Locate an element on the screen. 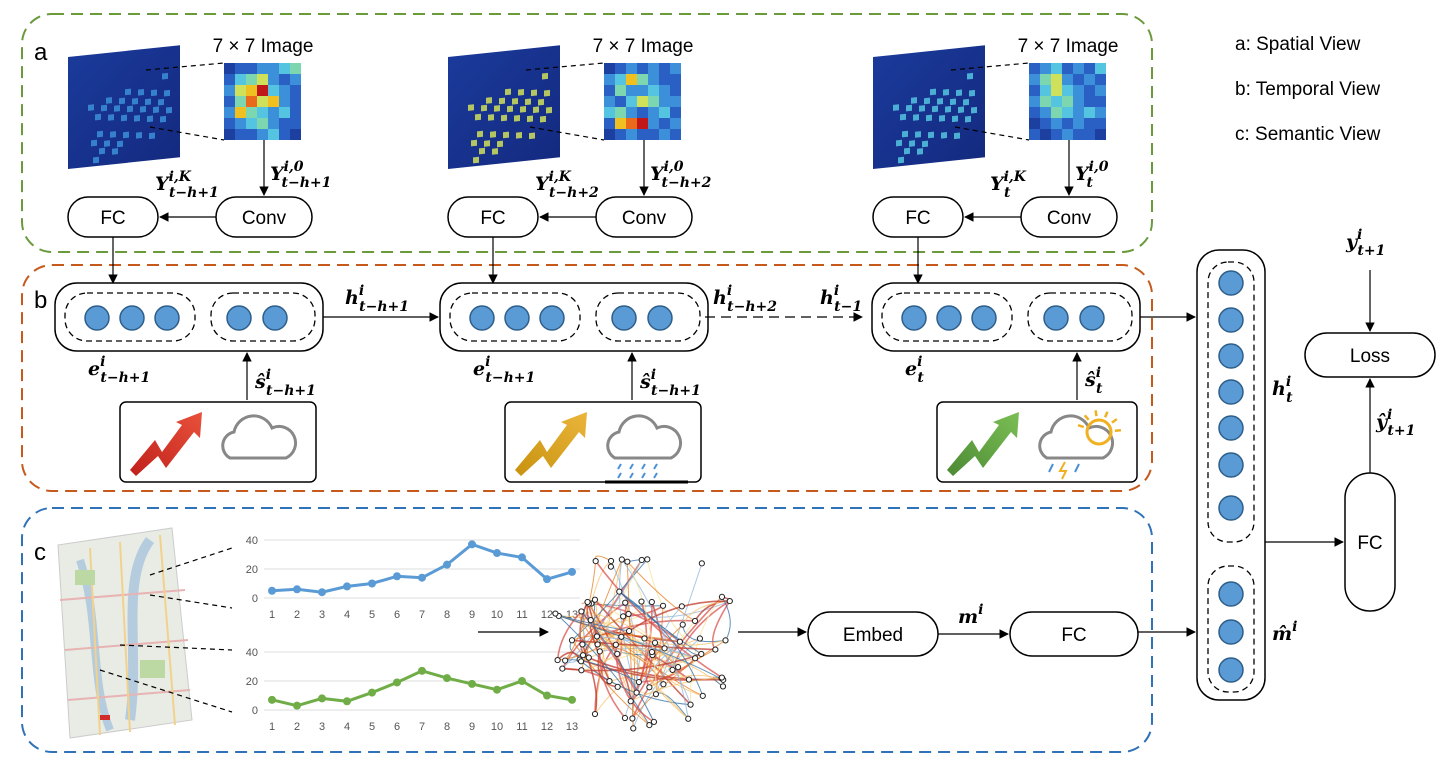  x-tick-label: 9 is located at coordinates (472, 727).